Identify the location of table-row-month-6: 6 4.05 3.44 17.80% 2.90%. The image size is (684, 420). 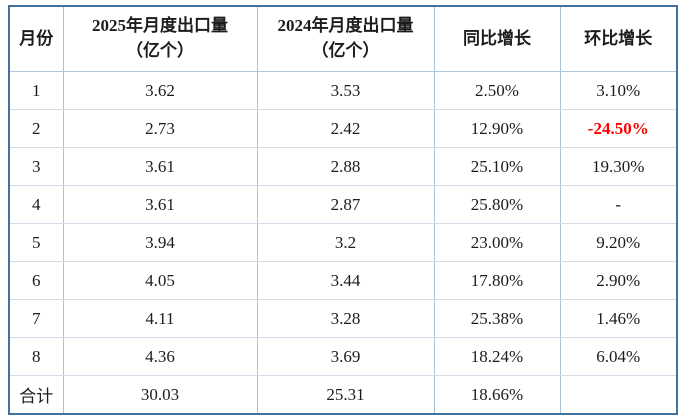
(343, 280).